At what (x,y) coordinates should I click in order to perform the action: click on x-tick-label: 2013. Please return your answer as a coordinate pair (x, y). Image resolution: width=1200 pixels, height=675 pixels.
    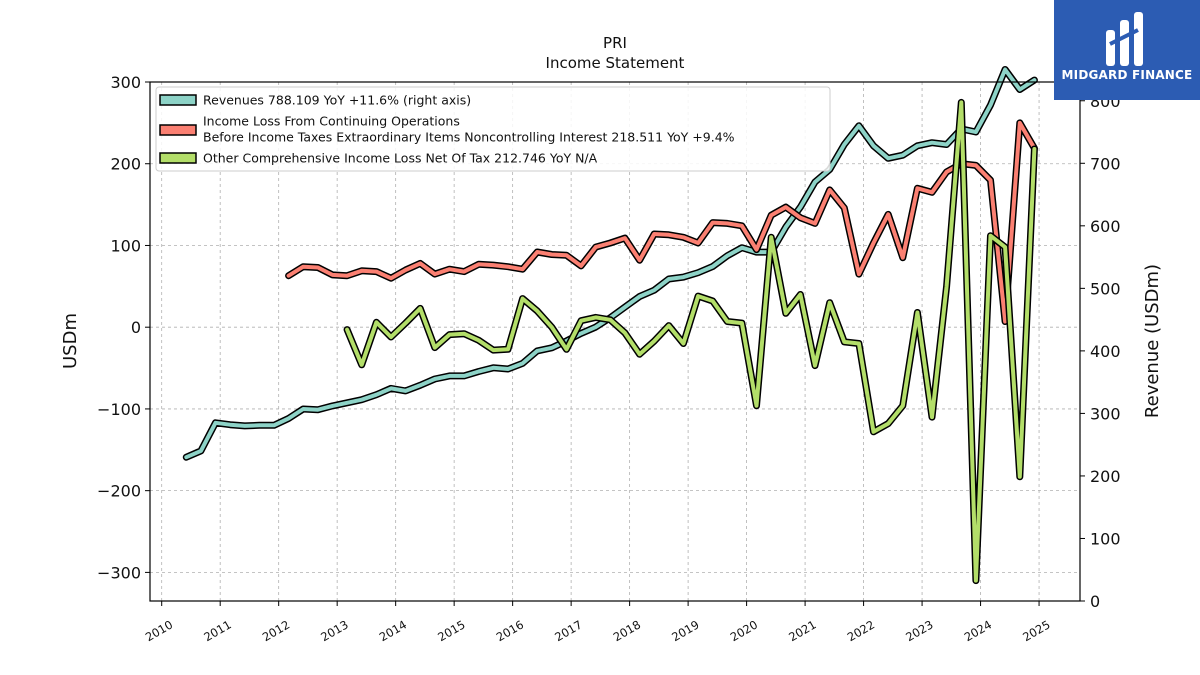
    Looking at the image, I should click on (334, 630).